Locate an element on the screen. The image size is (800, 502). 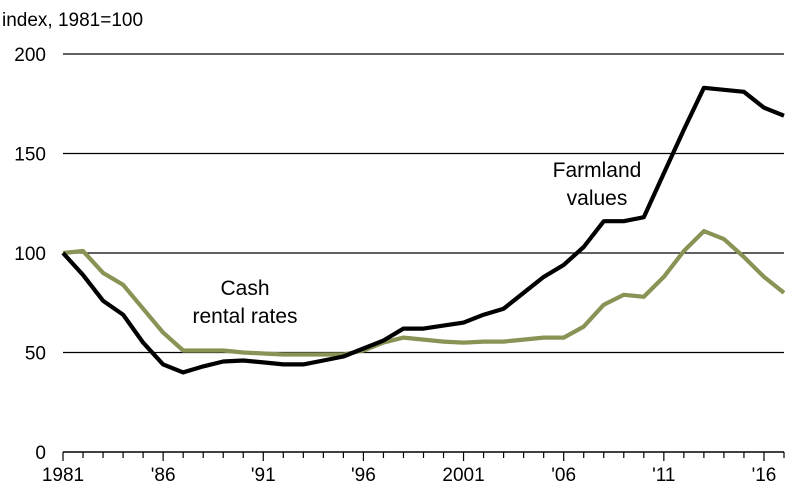
y-tick-label: 50 is located at coordinates (35, 354).